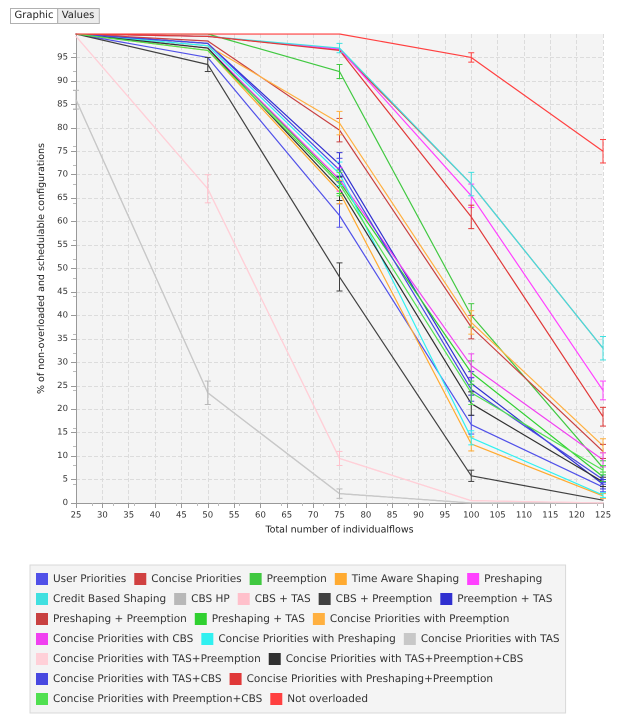 Image resolution: width=623 pixels, height=725 pixels. Describe the element at coordinates (62, 362) in the screenshot. I see `y-tick-label: 30` at that location.